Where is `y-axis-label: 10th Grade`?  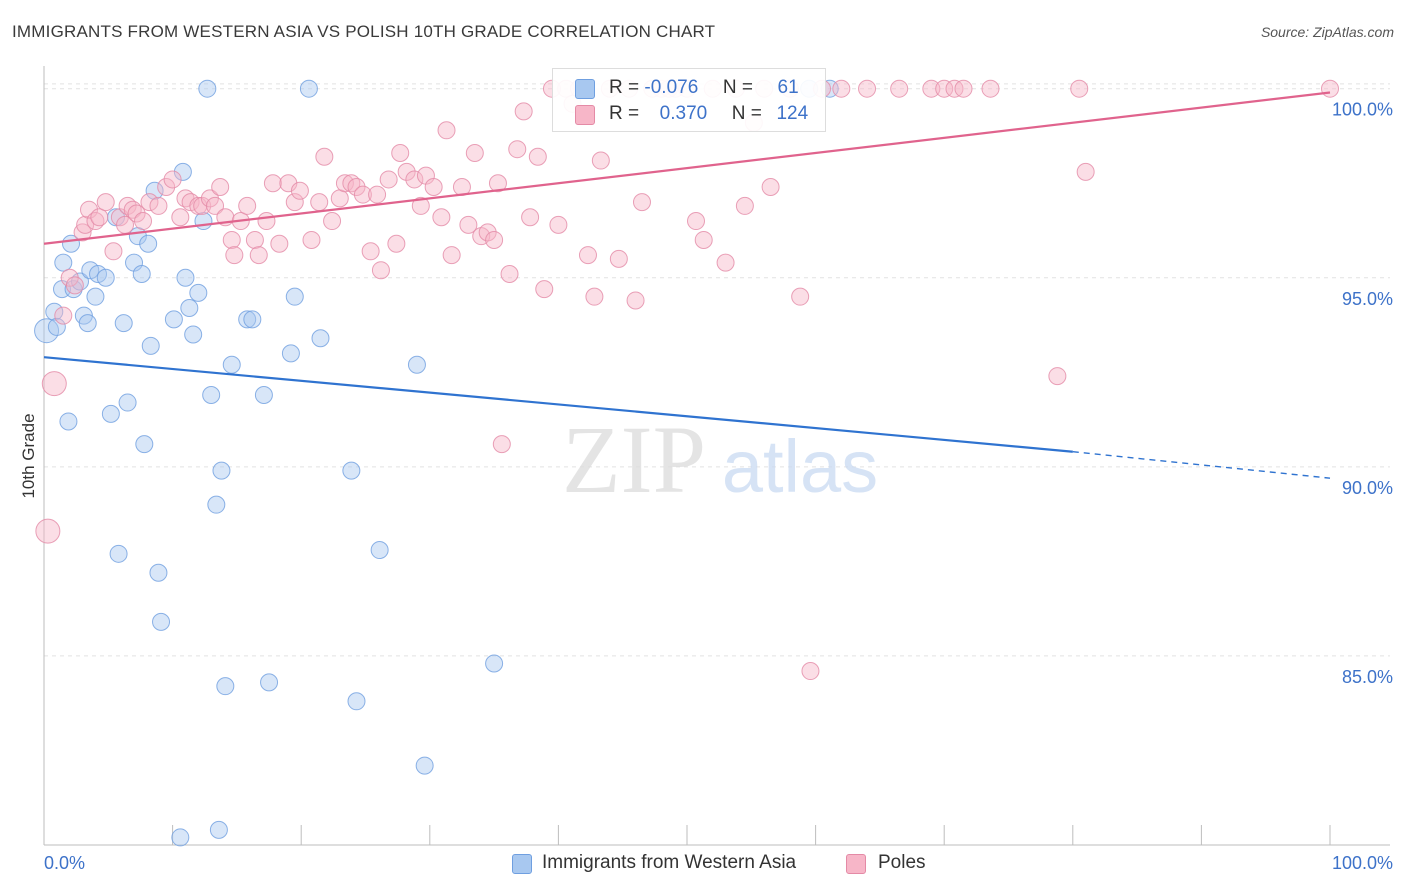
y-axis-label: 10th Grade is located at coordinates (28, 455).